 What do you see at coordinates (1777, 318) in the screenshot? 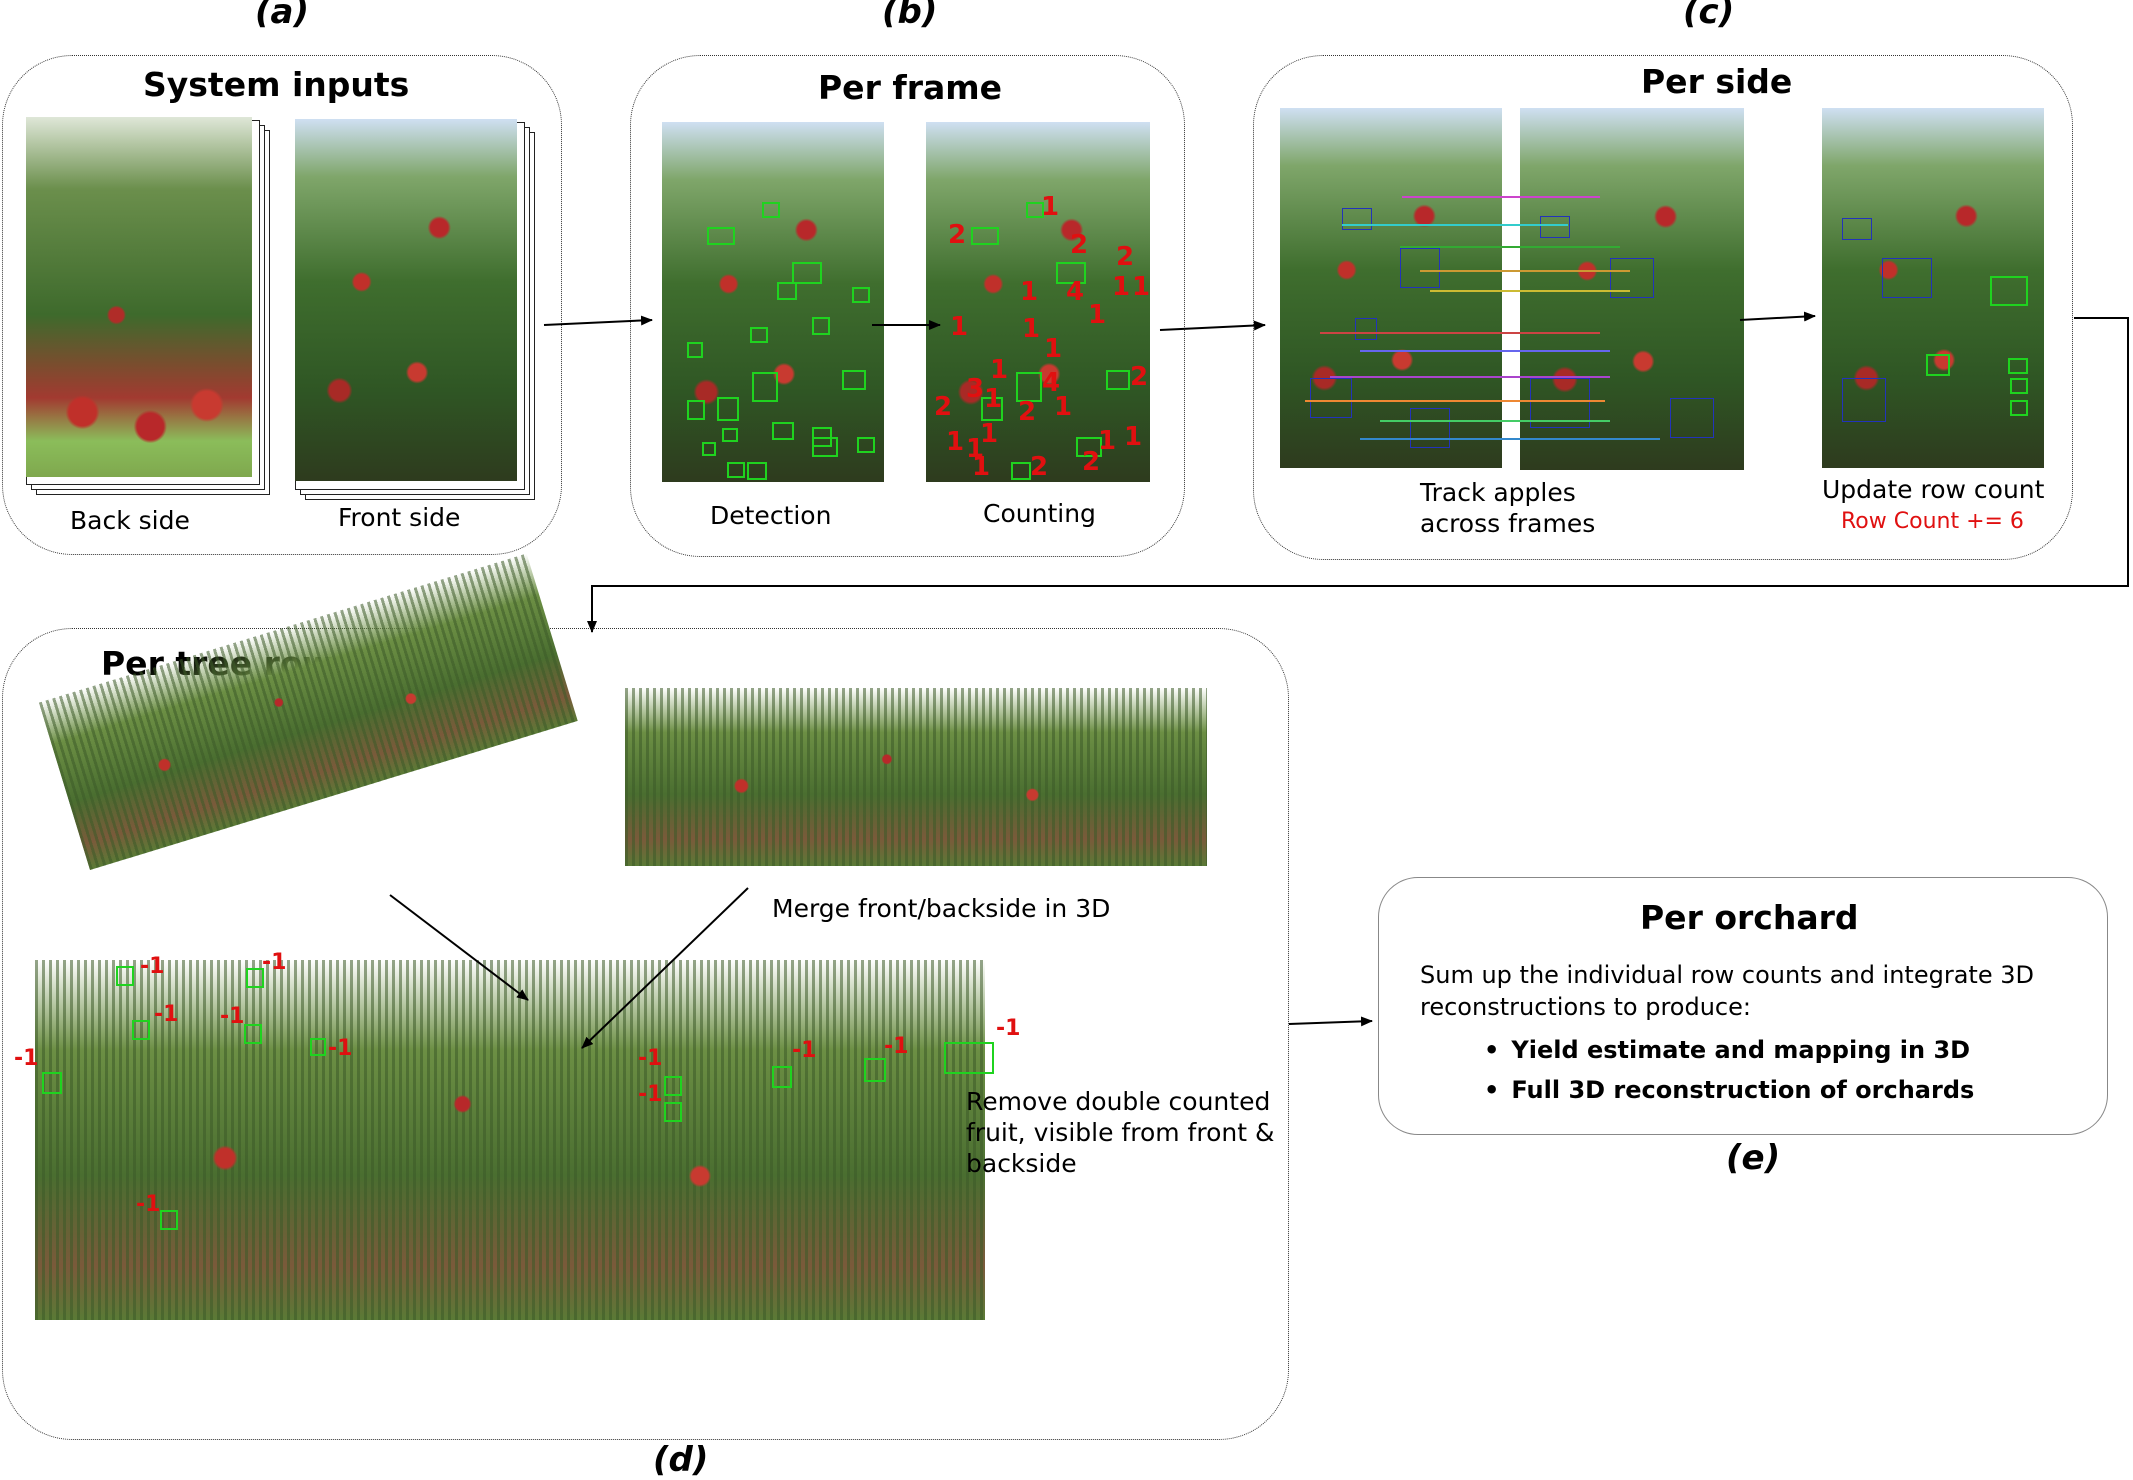
I see `arrow-track-to-update` at bounding box center [1777, 318].